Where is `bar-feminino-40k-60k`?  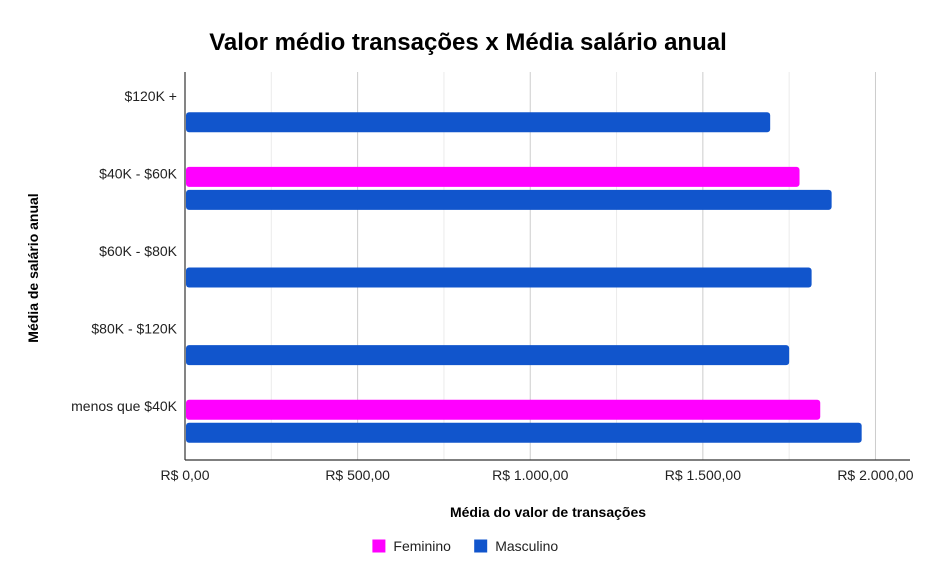 bar-feminino-40k-60k is located at coordinates (493, 176).